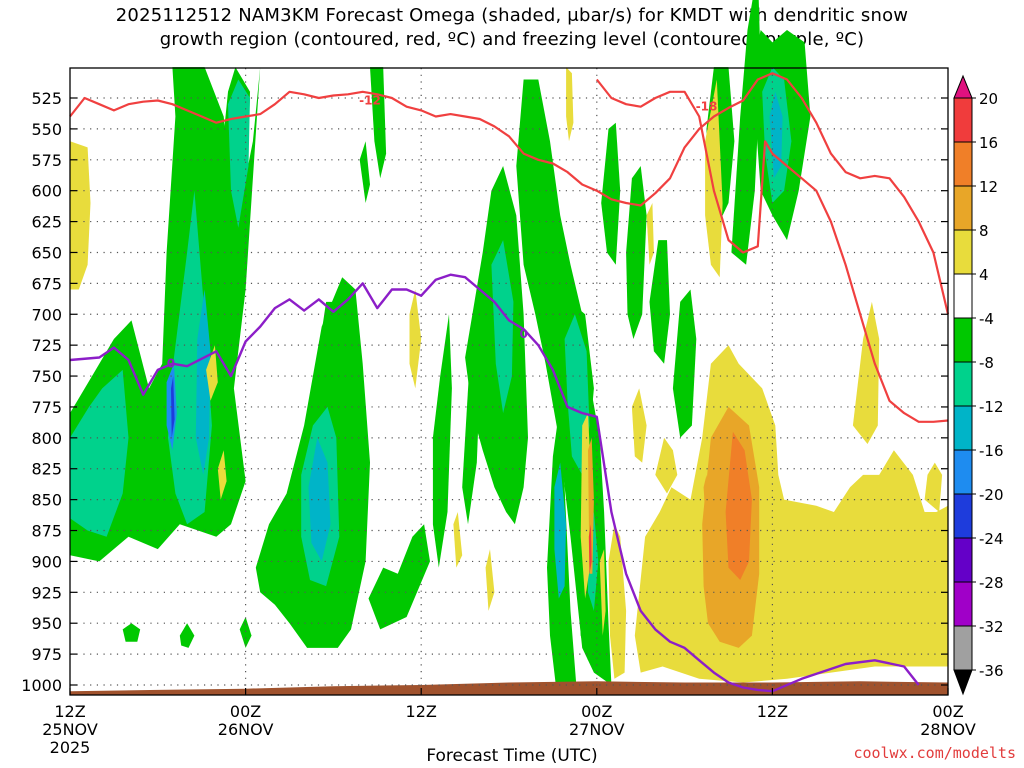 The width and height of the screenshot is (1024, 768). Describe the element at coordinates (523, 334) in the screenshot. I see `contour-label-4: 0` at that location.